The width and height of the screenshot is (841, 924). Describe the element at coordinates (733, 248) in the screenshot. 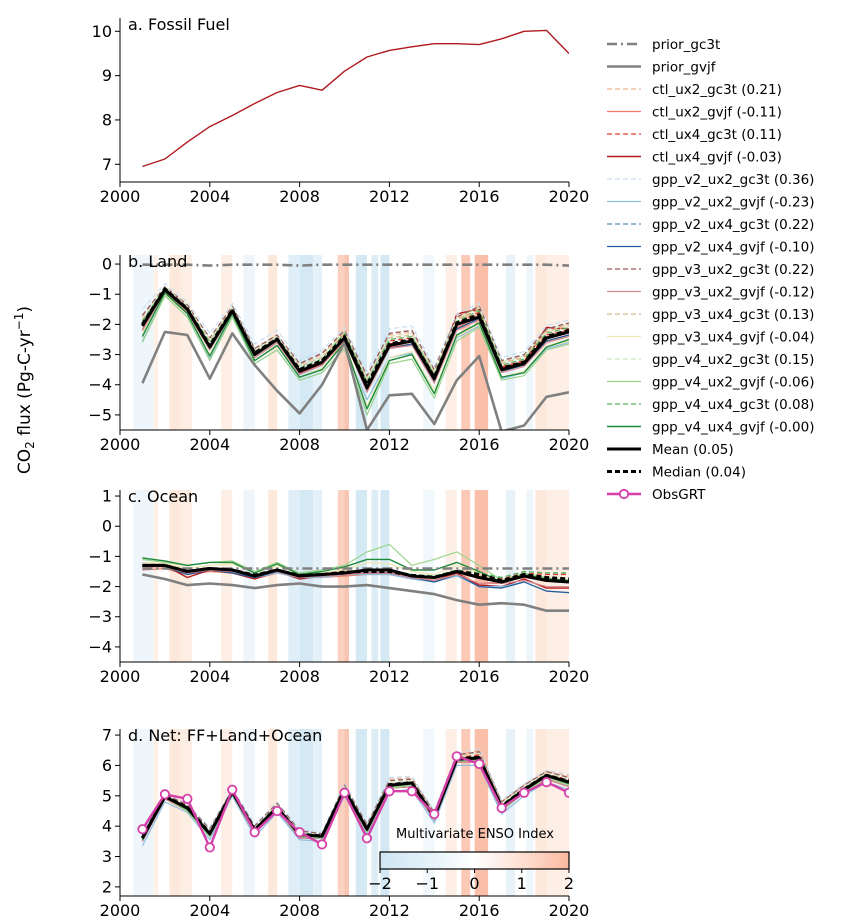

I see `legend-label: gpp_v2_ux4_gvjf (-0.10)` at that location.